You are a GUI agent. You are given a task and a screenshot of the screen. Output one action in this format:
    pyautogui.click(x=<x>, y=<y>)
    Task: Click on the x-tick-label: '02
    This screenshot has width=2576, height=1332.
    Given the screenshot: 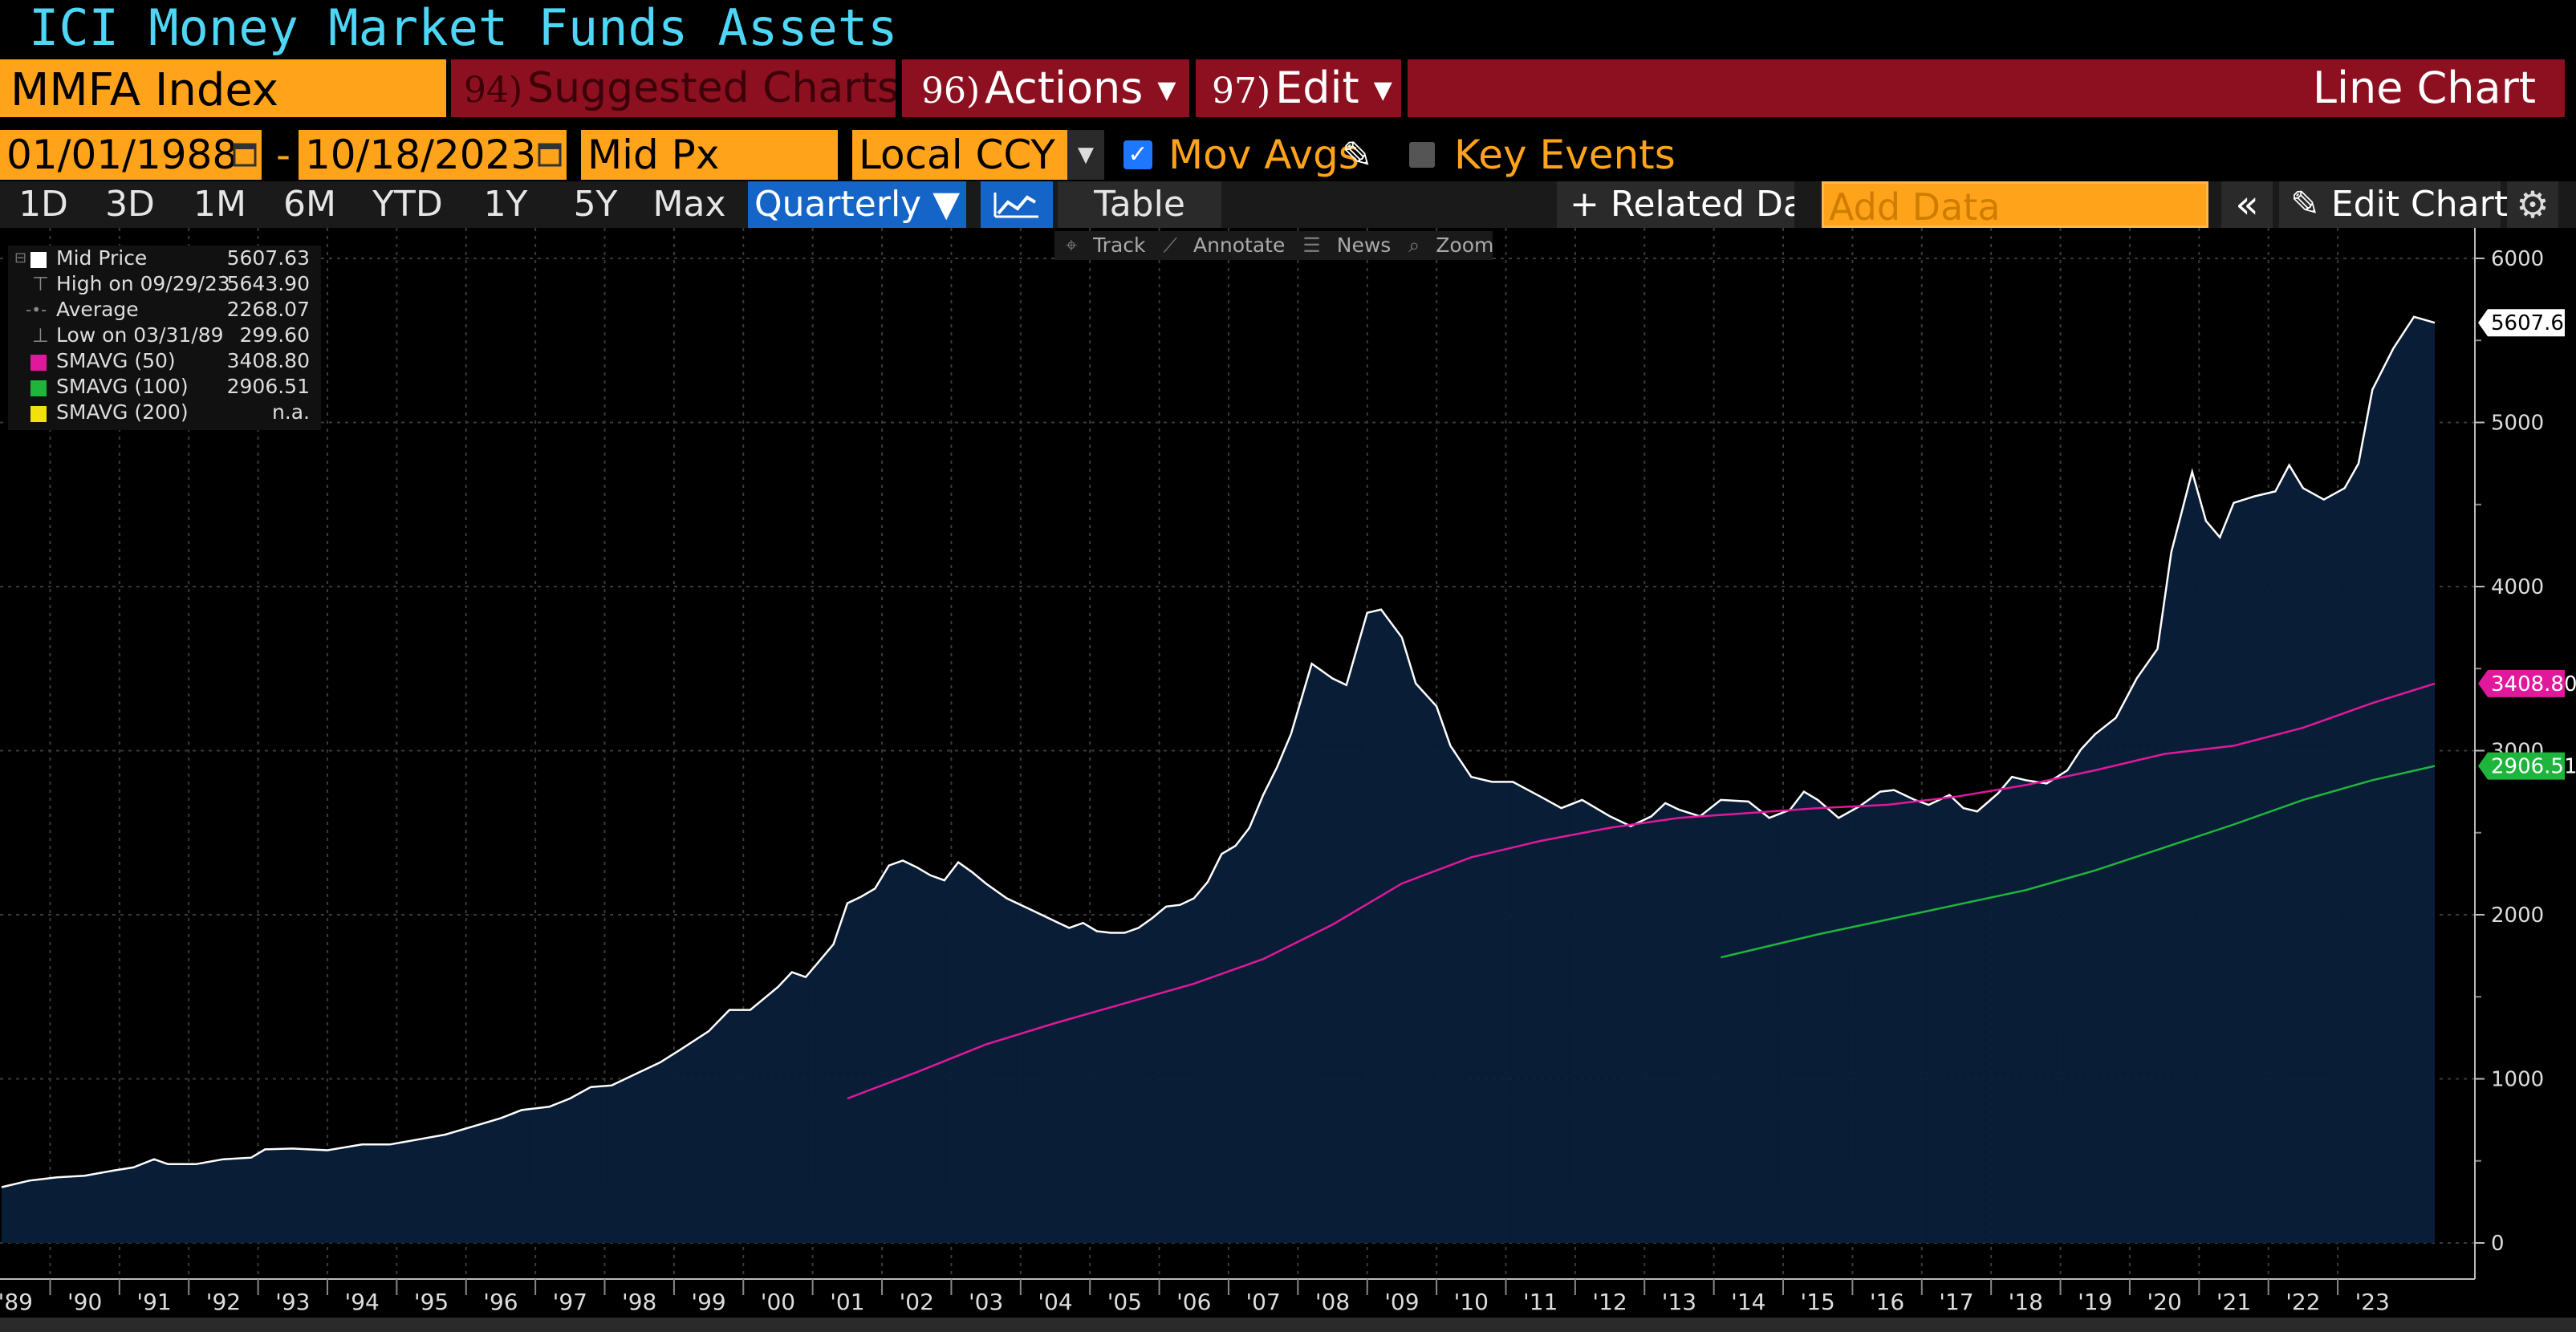 What is the action you would take?
    pyautogui.click(x=917, y=1302)
    